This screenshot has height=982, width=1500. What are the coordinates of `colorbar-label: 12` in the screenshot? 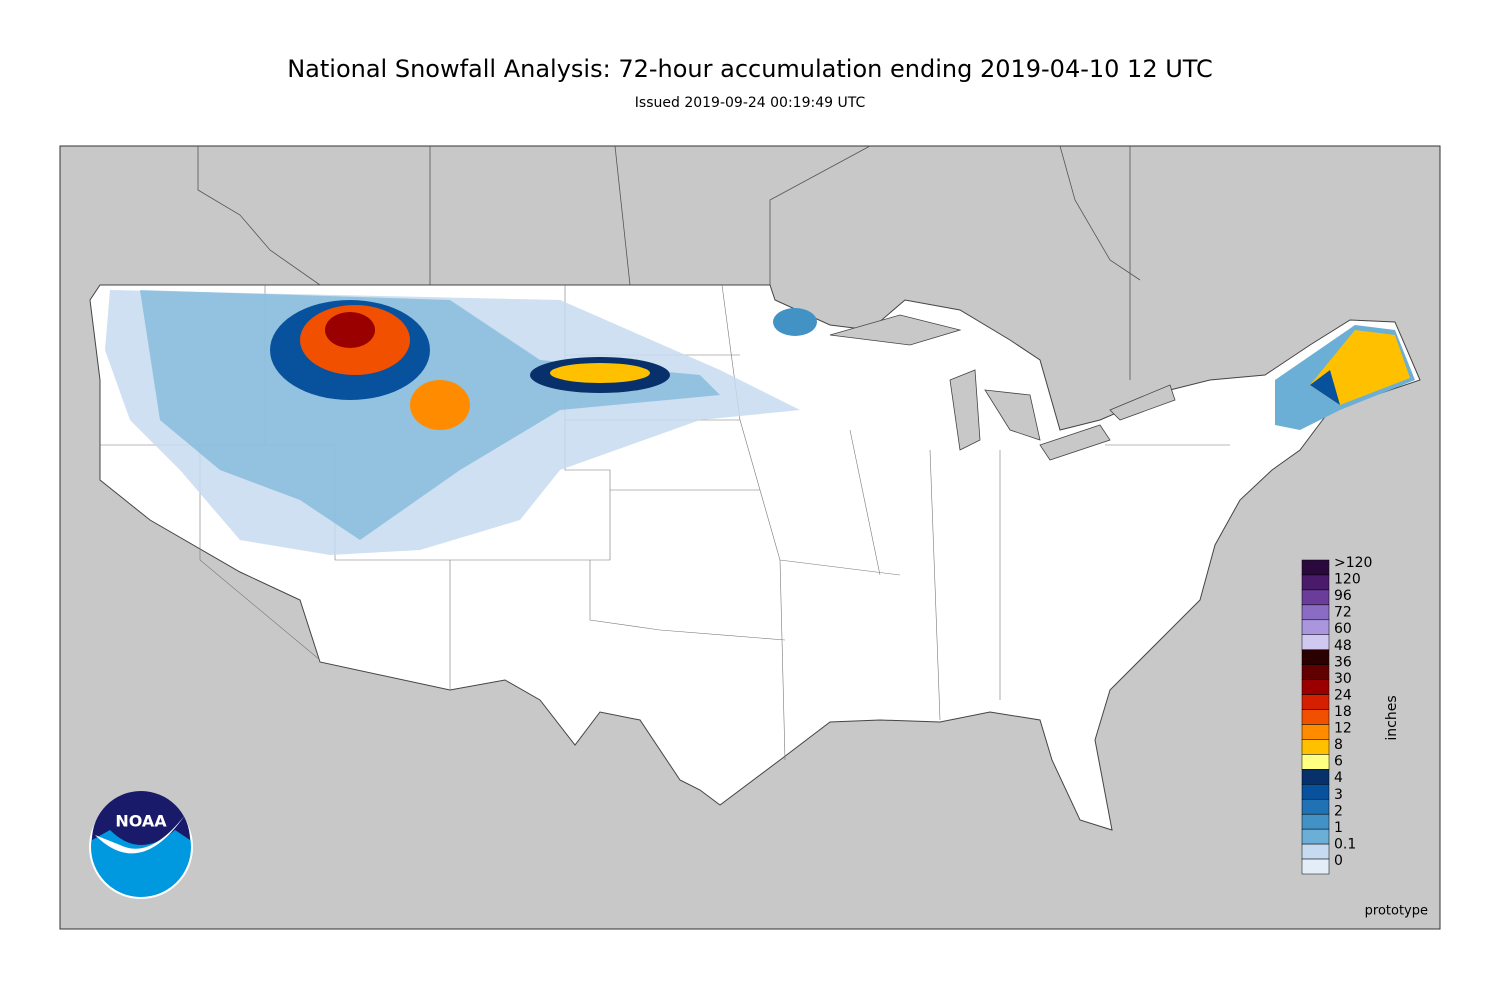 It's located at (1343, 729).